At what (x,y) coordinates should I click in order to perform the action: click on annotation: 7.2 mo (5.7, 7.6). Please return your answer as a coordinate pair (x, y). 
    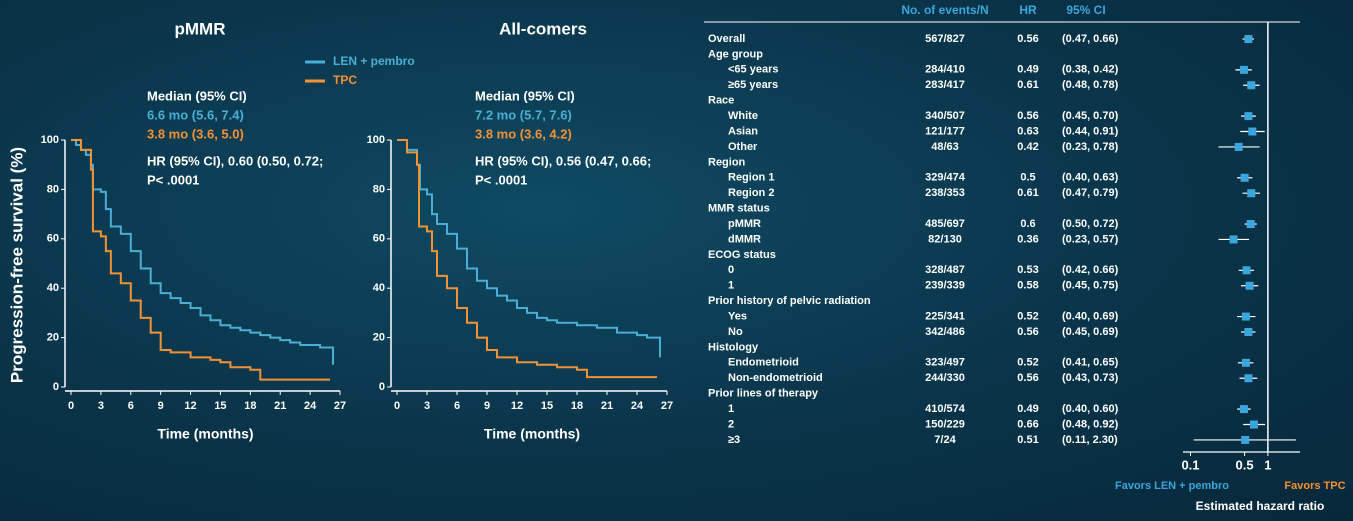
    Looking at the image, I should click on (523, 114).